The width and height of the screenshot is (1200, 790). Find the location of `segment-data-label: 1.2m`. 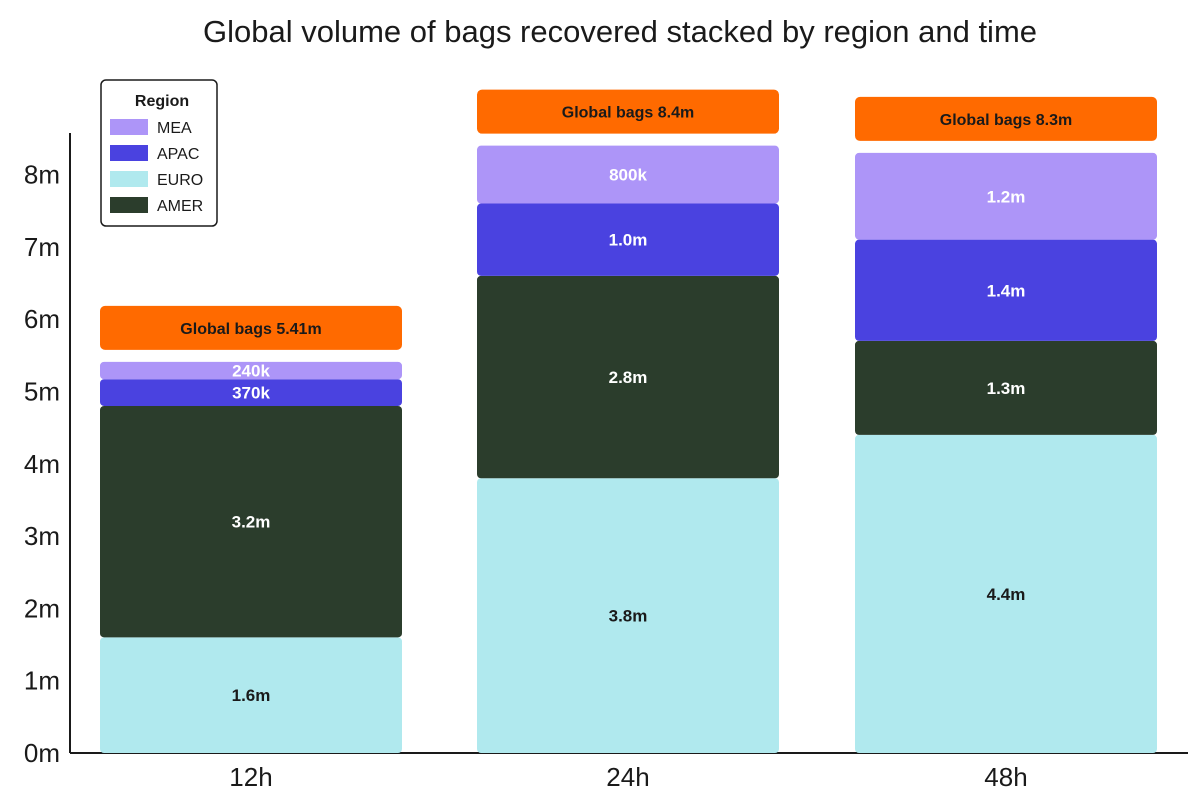

segment-data-label: 1.2m is located at coordinates (1006, 196).